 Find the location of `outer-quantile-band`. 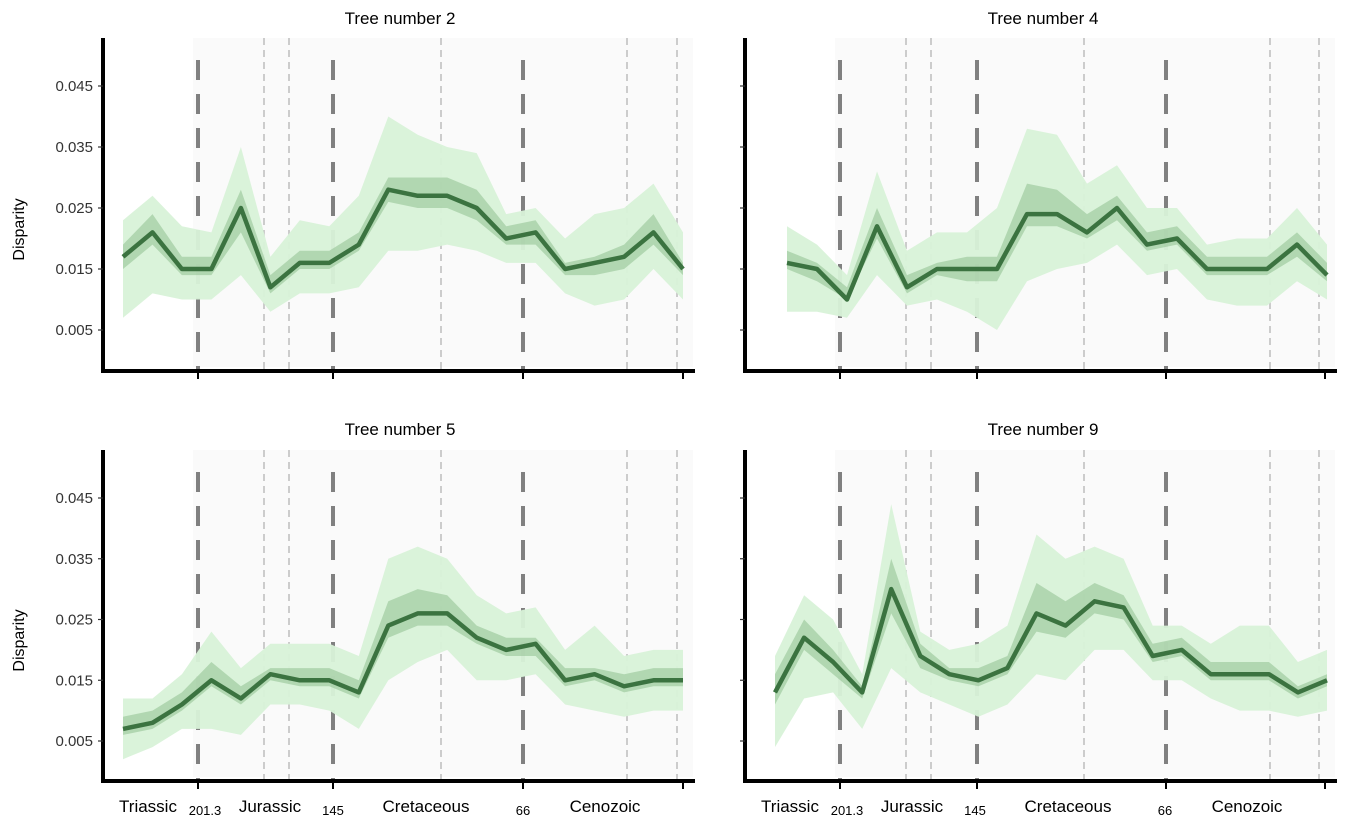

outer-quantile-band is located at coordinates (403, 653).